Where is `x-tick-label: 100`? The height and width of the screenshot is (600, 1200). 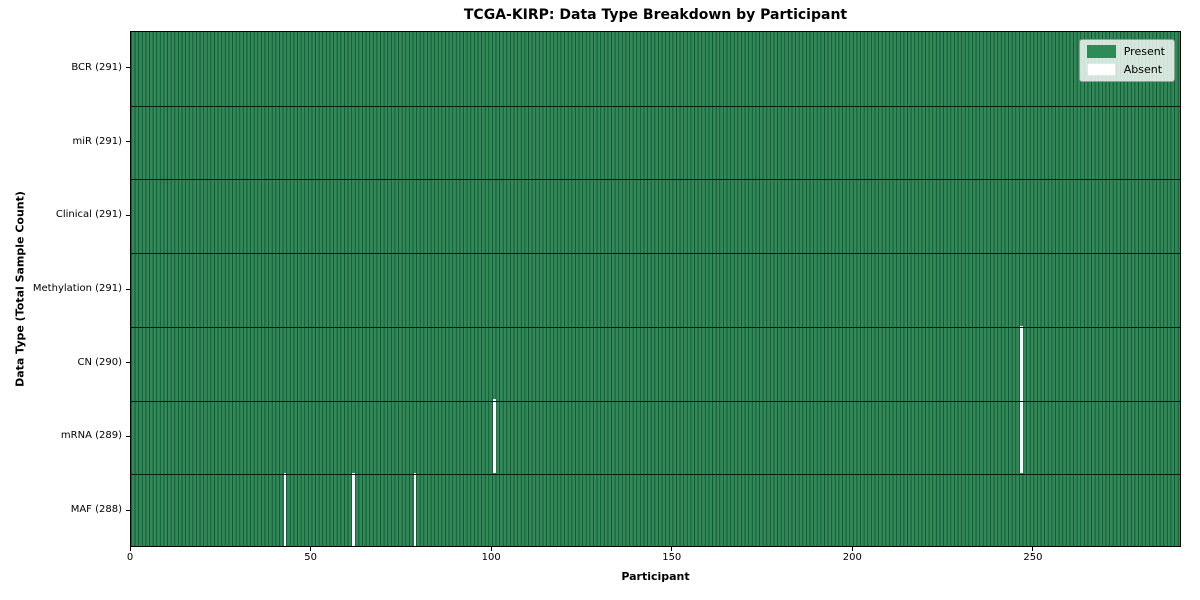 x-tick-label: 100 is located at coordinates (491, 557).